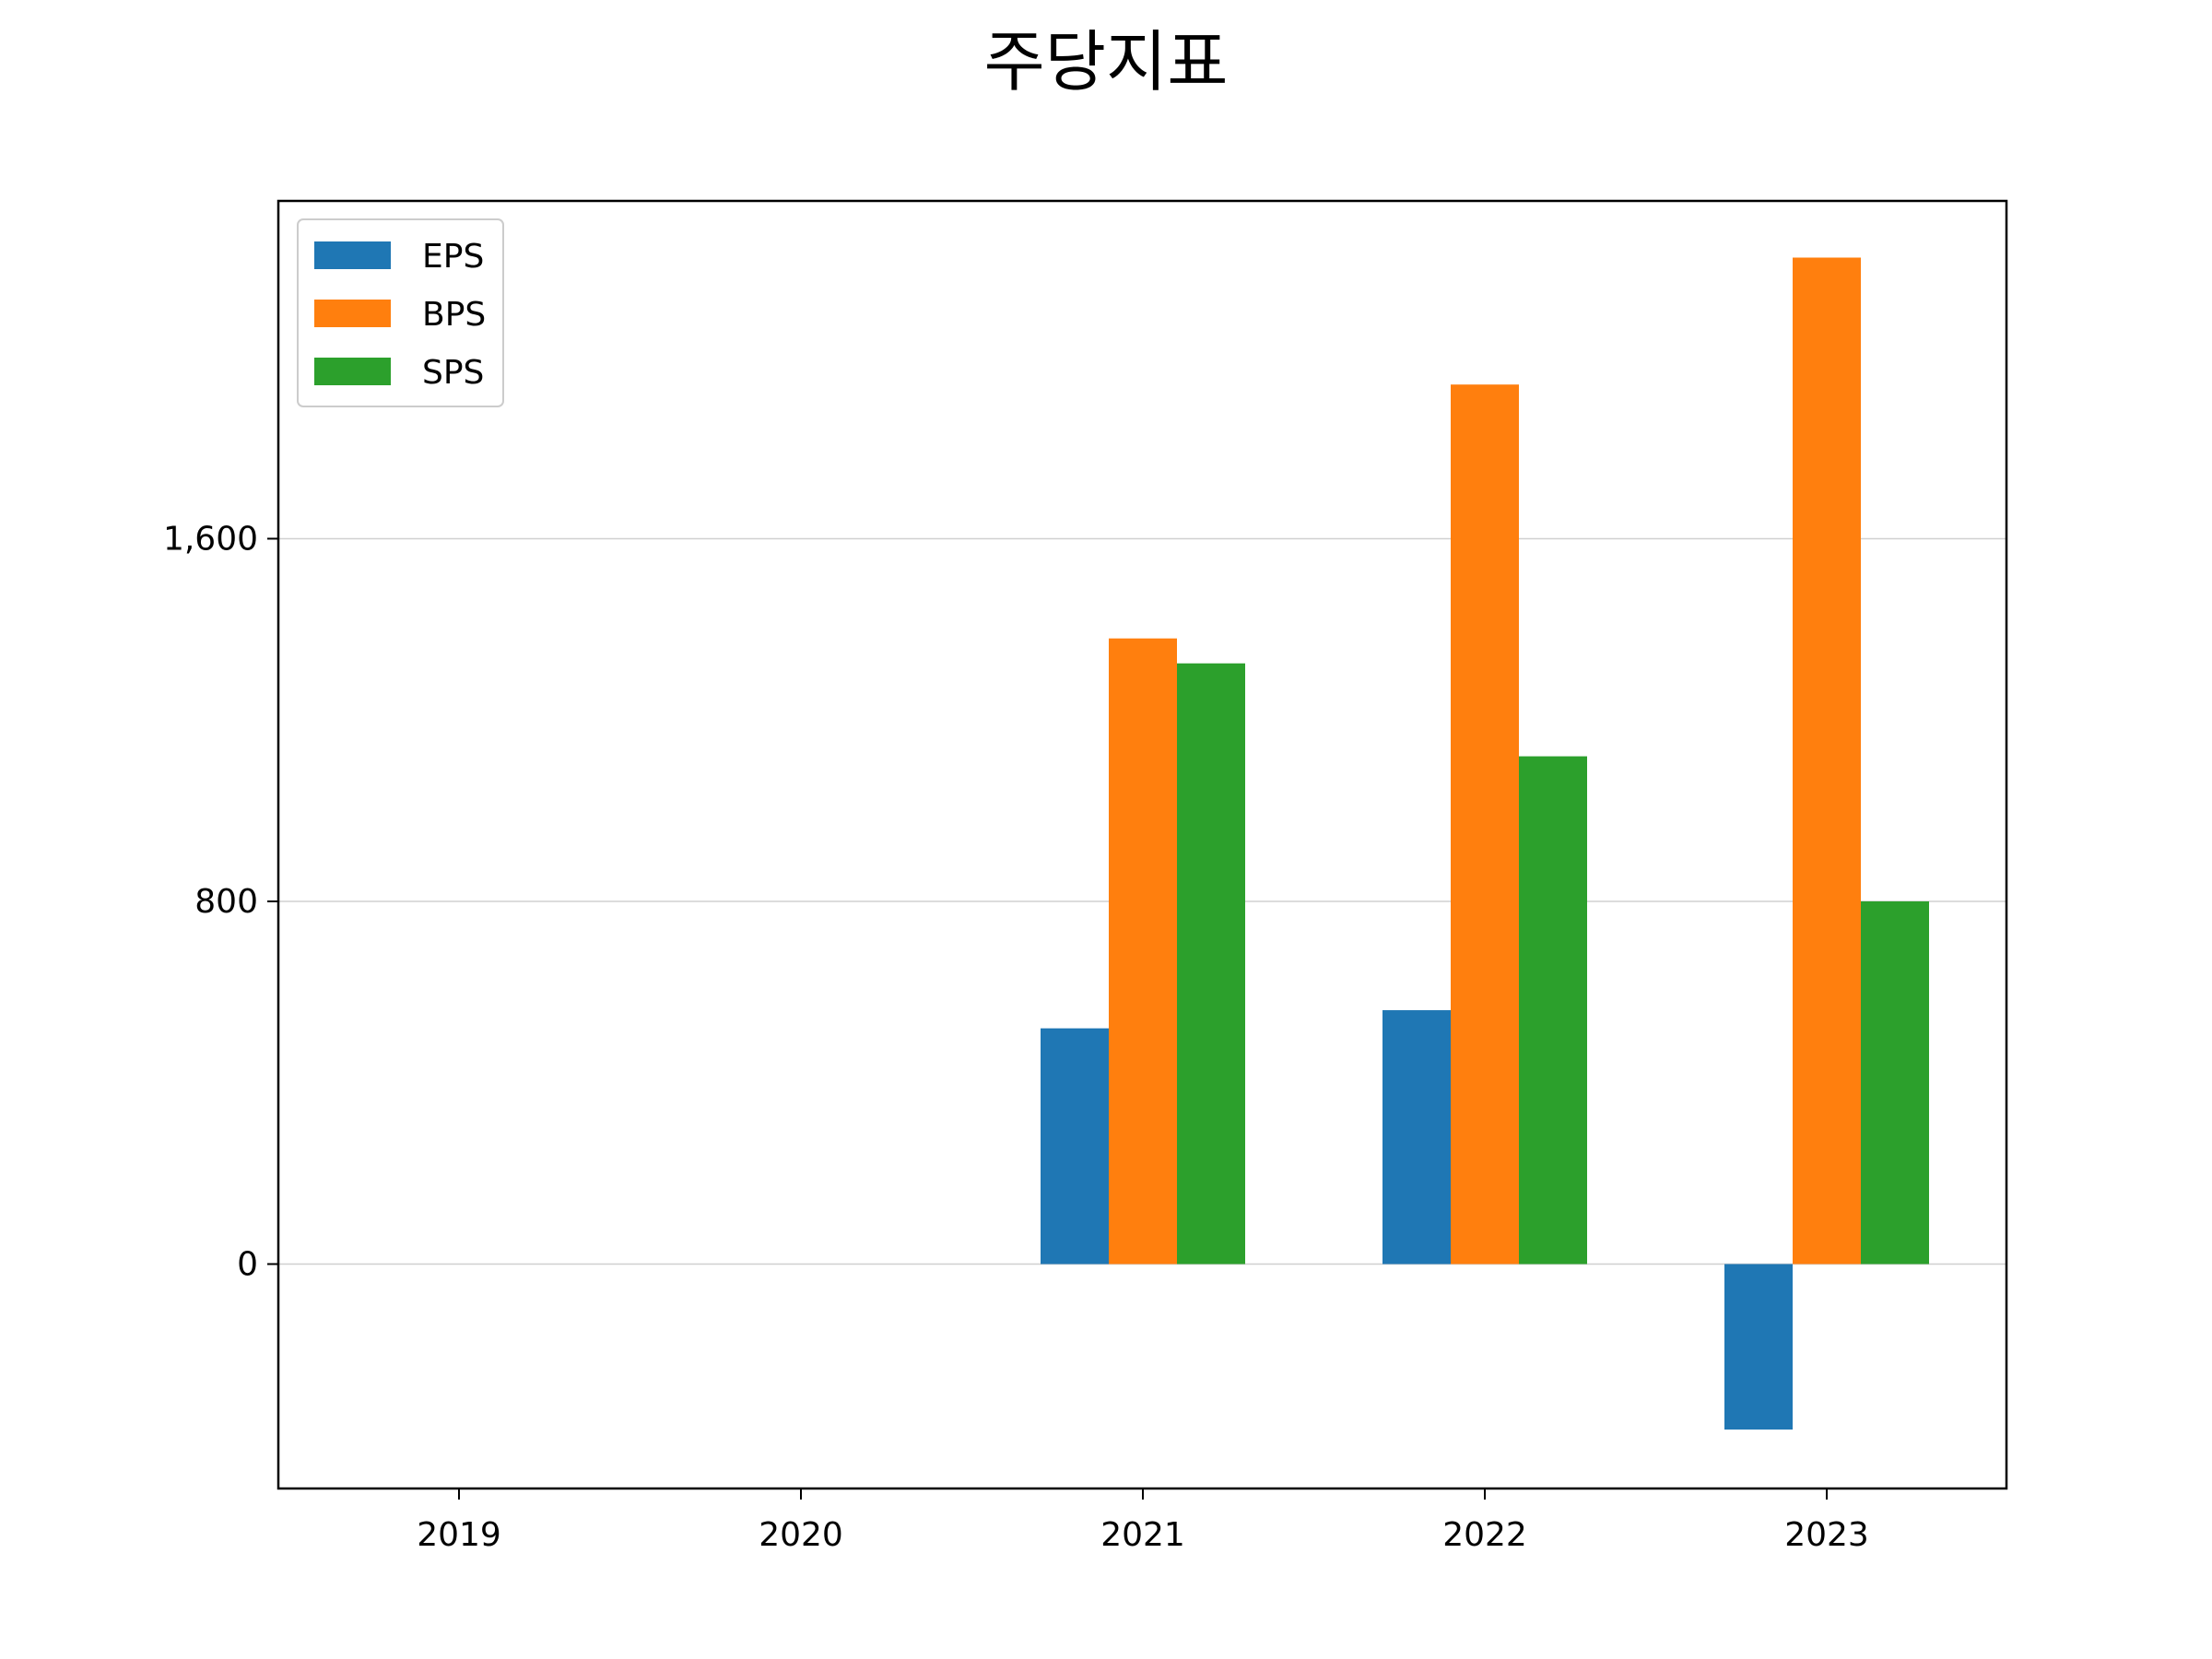 The height and width of the screenshot is (1659, 2212). I want to click on bar-eps-2022, so click(1416, 1137).